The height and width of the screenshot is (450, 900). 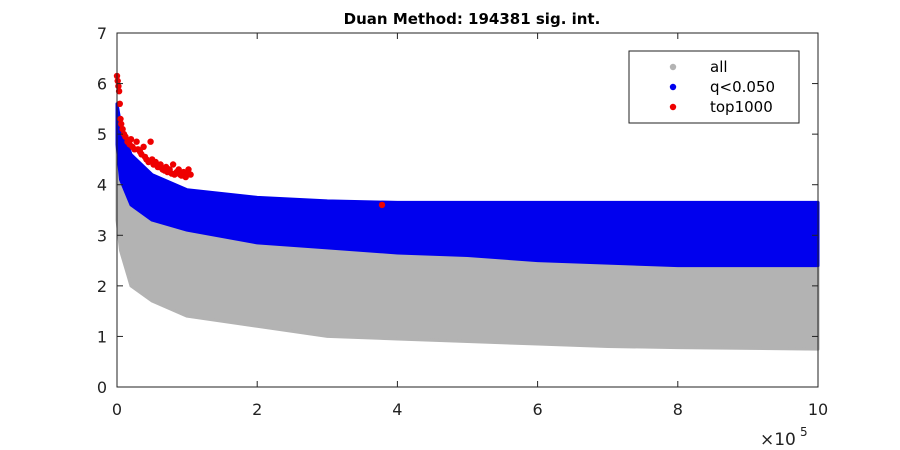 I want to click on y-tick-label: 4, so click(x=102, y=185).